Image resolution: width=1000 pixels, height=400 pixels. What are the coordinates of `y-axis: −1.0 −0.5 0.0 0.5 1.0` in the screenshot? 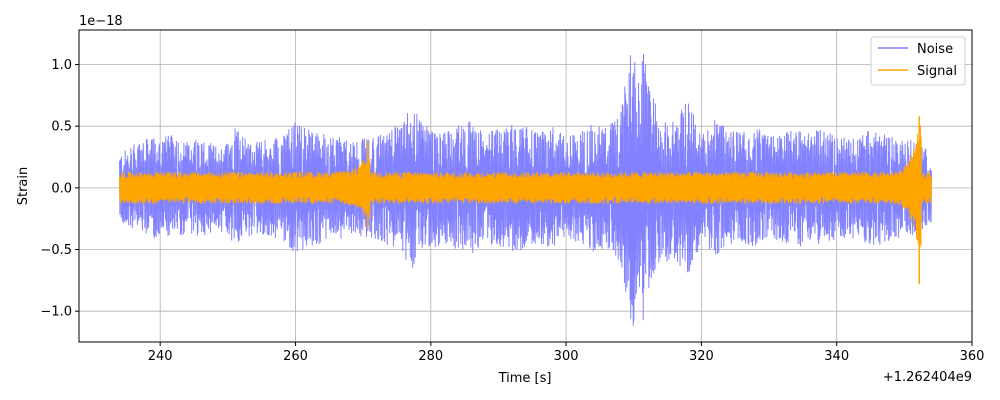 It's located at (59, 189).